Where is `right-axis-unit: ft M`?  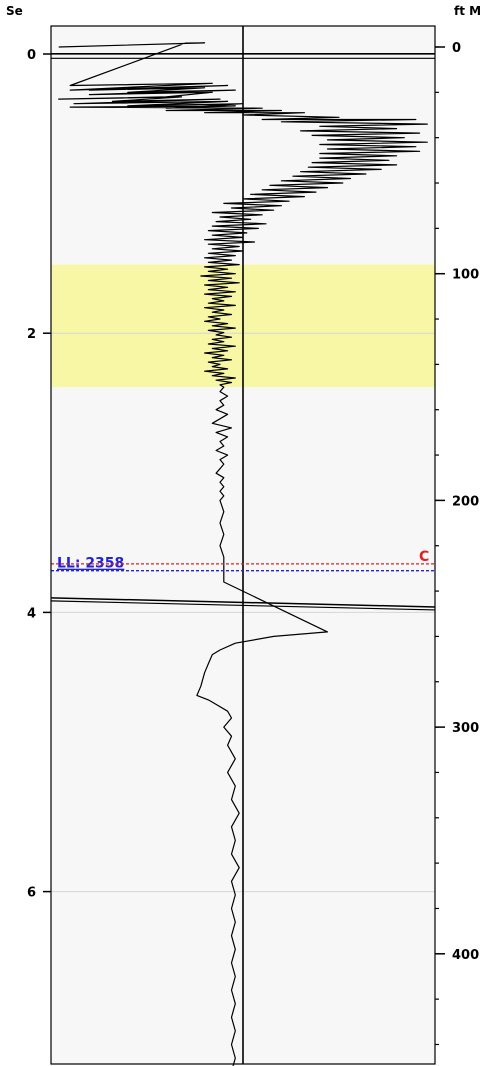
right-axis-unit: ft M is located at coordinates (467, 11).